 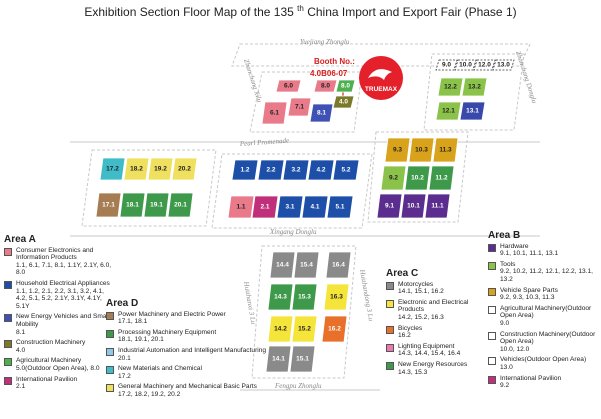 What do you see at coordinates (416, 284) in the screenshot?
I see `legend-name: Motorcycles` at bounding box center [416, 284].